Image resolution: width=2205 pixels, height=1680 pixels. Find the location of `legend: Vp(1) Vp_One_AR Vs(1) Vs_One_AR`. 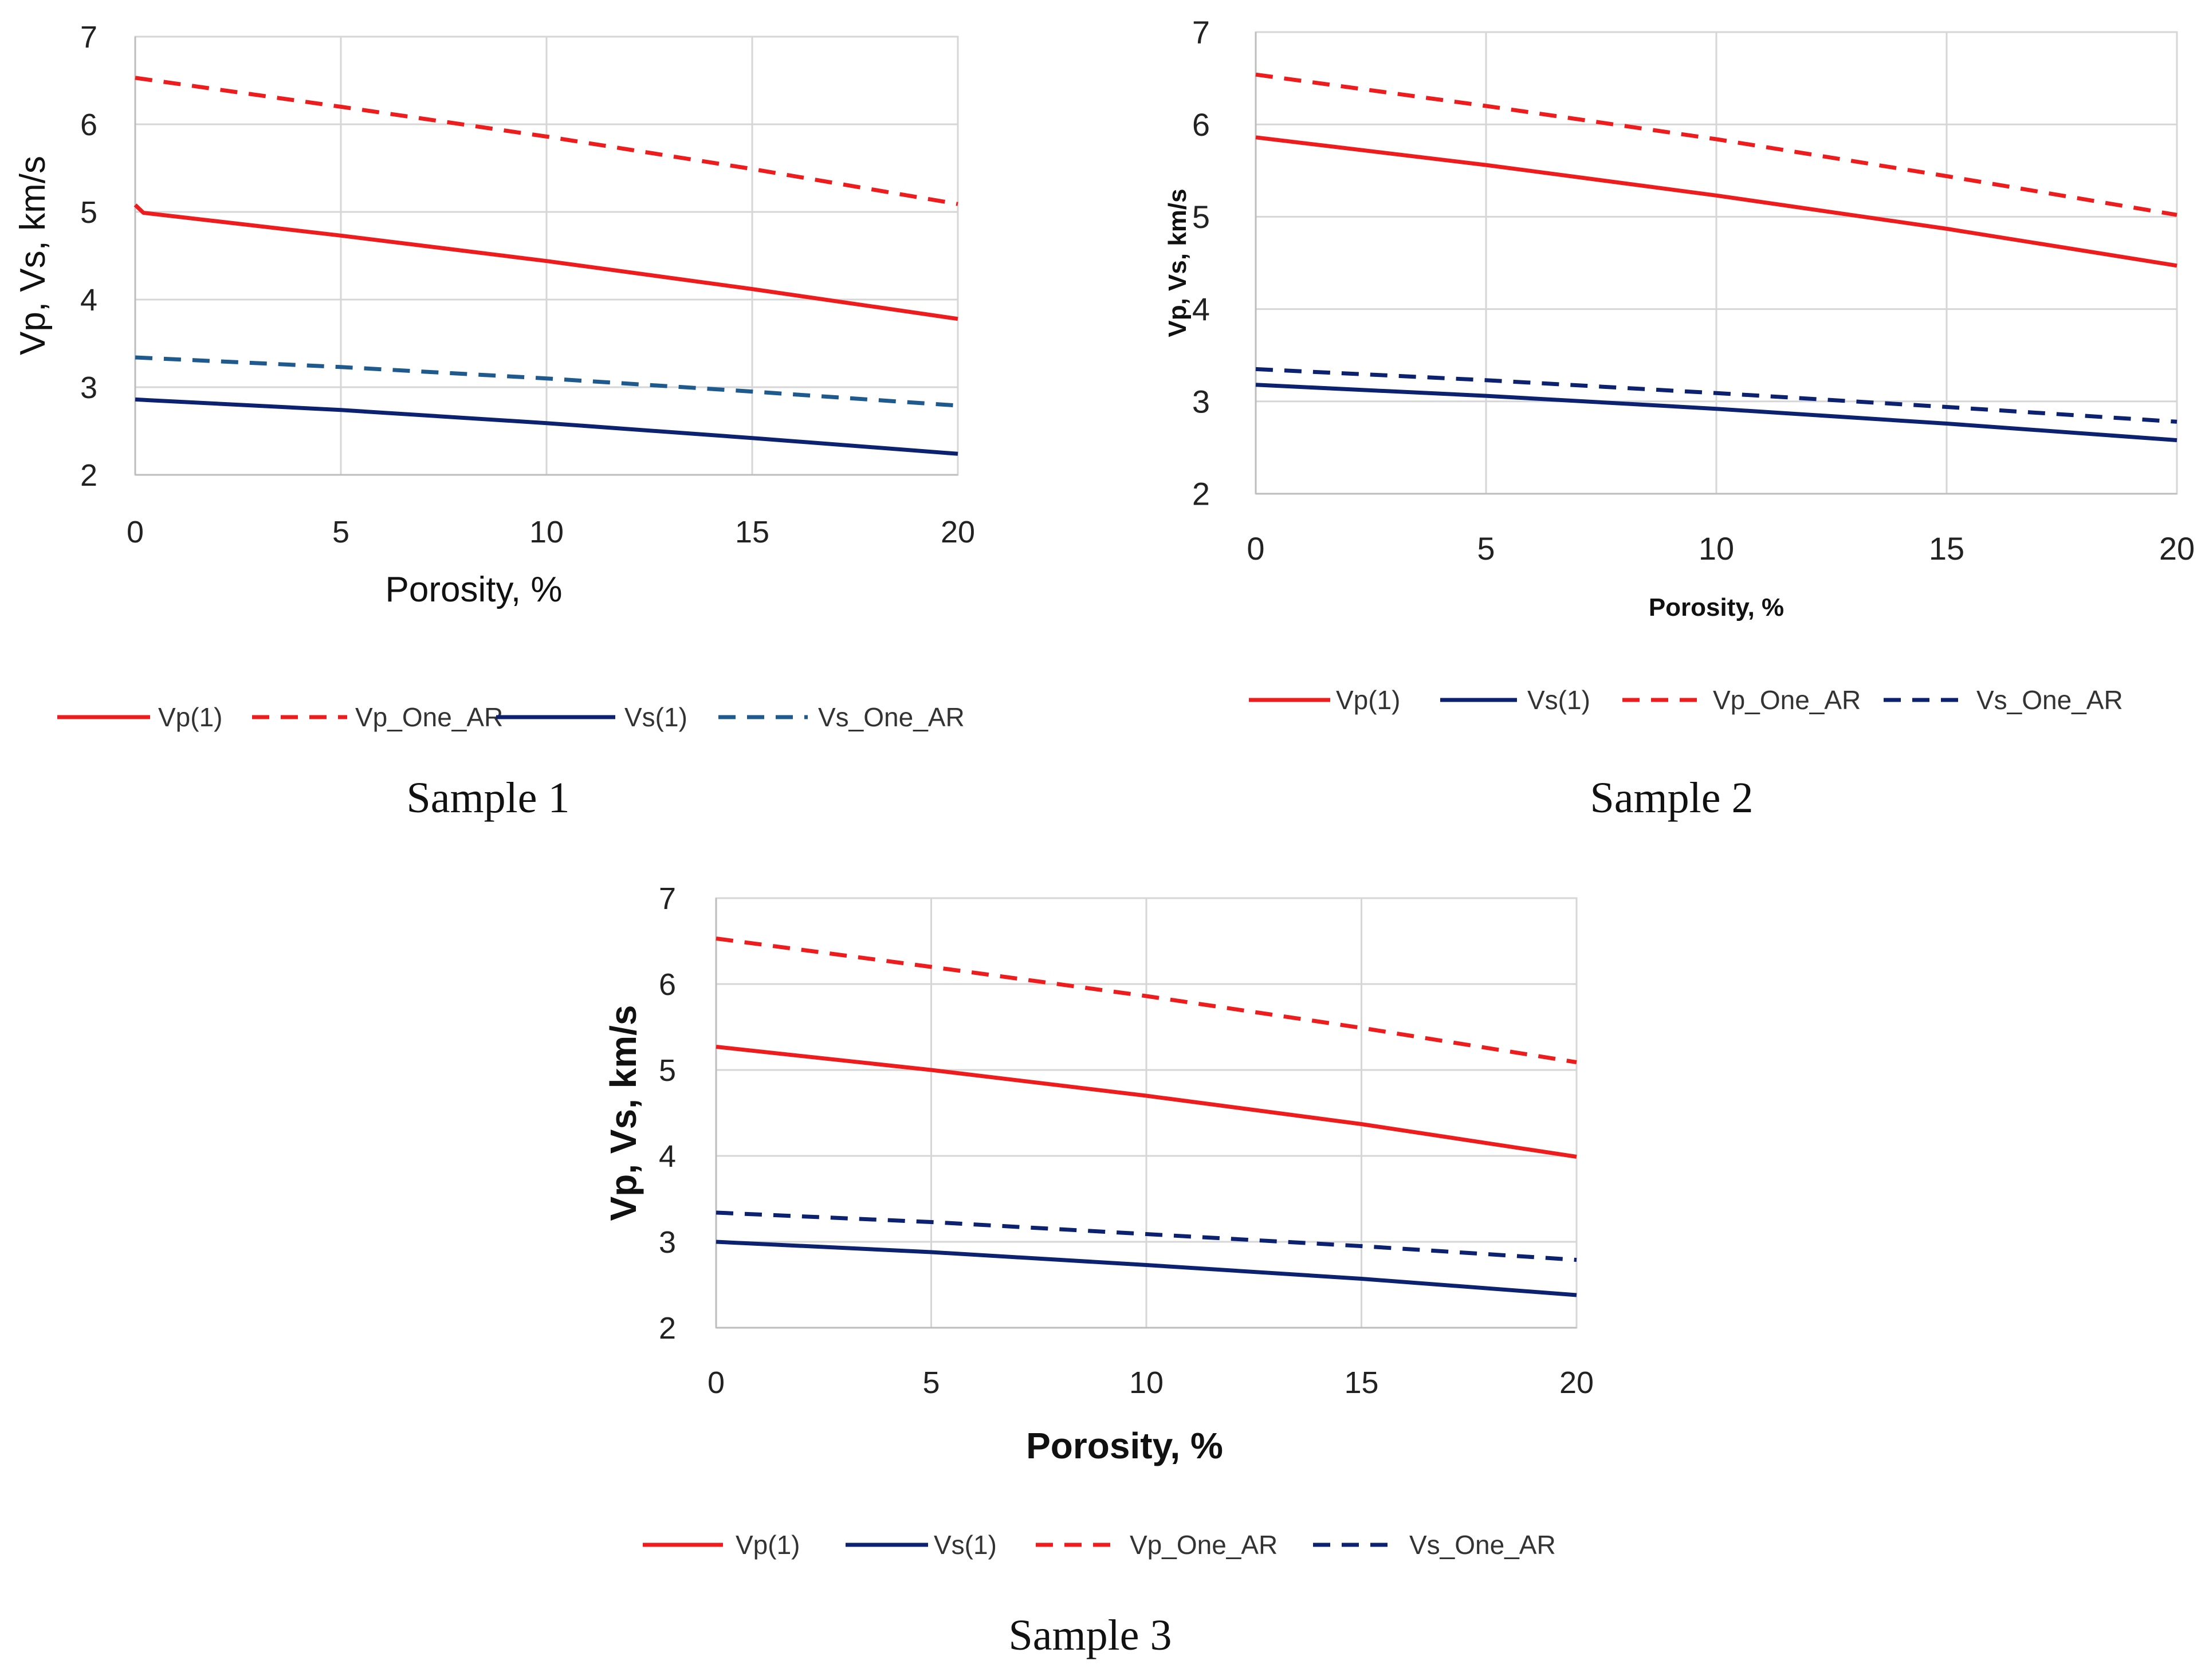

legend: Vp(1) Vp_One_AR Vs(1) Vs_One_AR is located at coordinates (511, 717).